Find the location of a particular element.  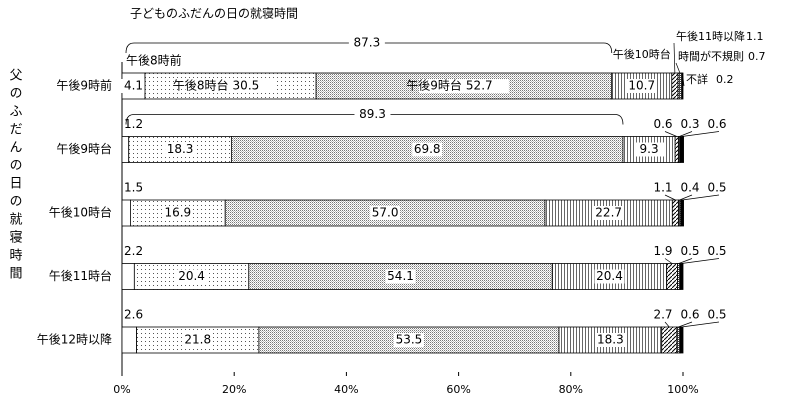

series-name: 午後9時台 is located at coordinates (434, 85).